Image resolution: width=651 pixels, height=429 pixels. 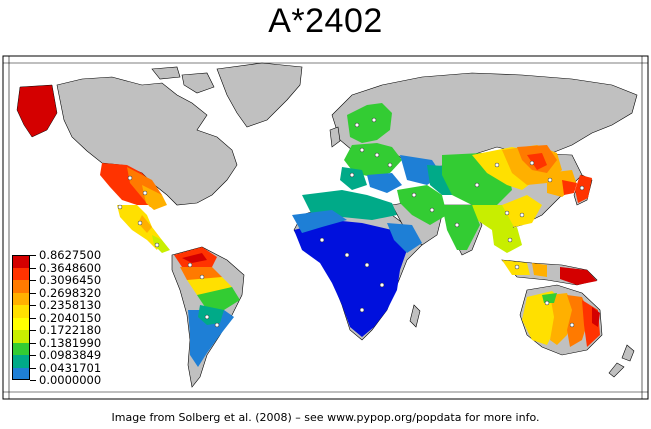 What do you see at coordinates (70, 255) in the screenshot?
I see `legend-label: 0.8627500` at bounding box center [70, 255].